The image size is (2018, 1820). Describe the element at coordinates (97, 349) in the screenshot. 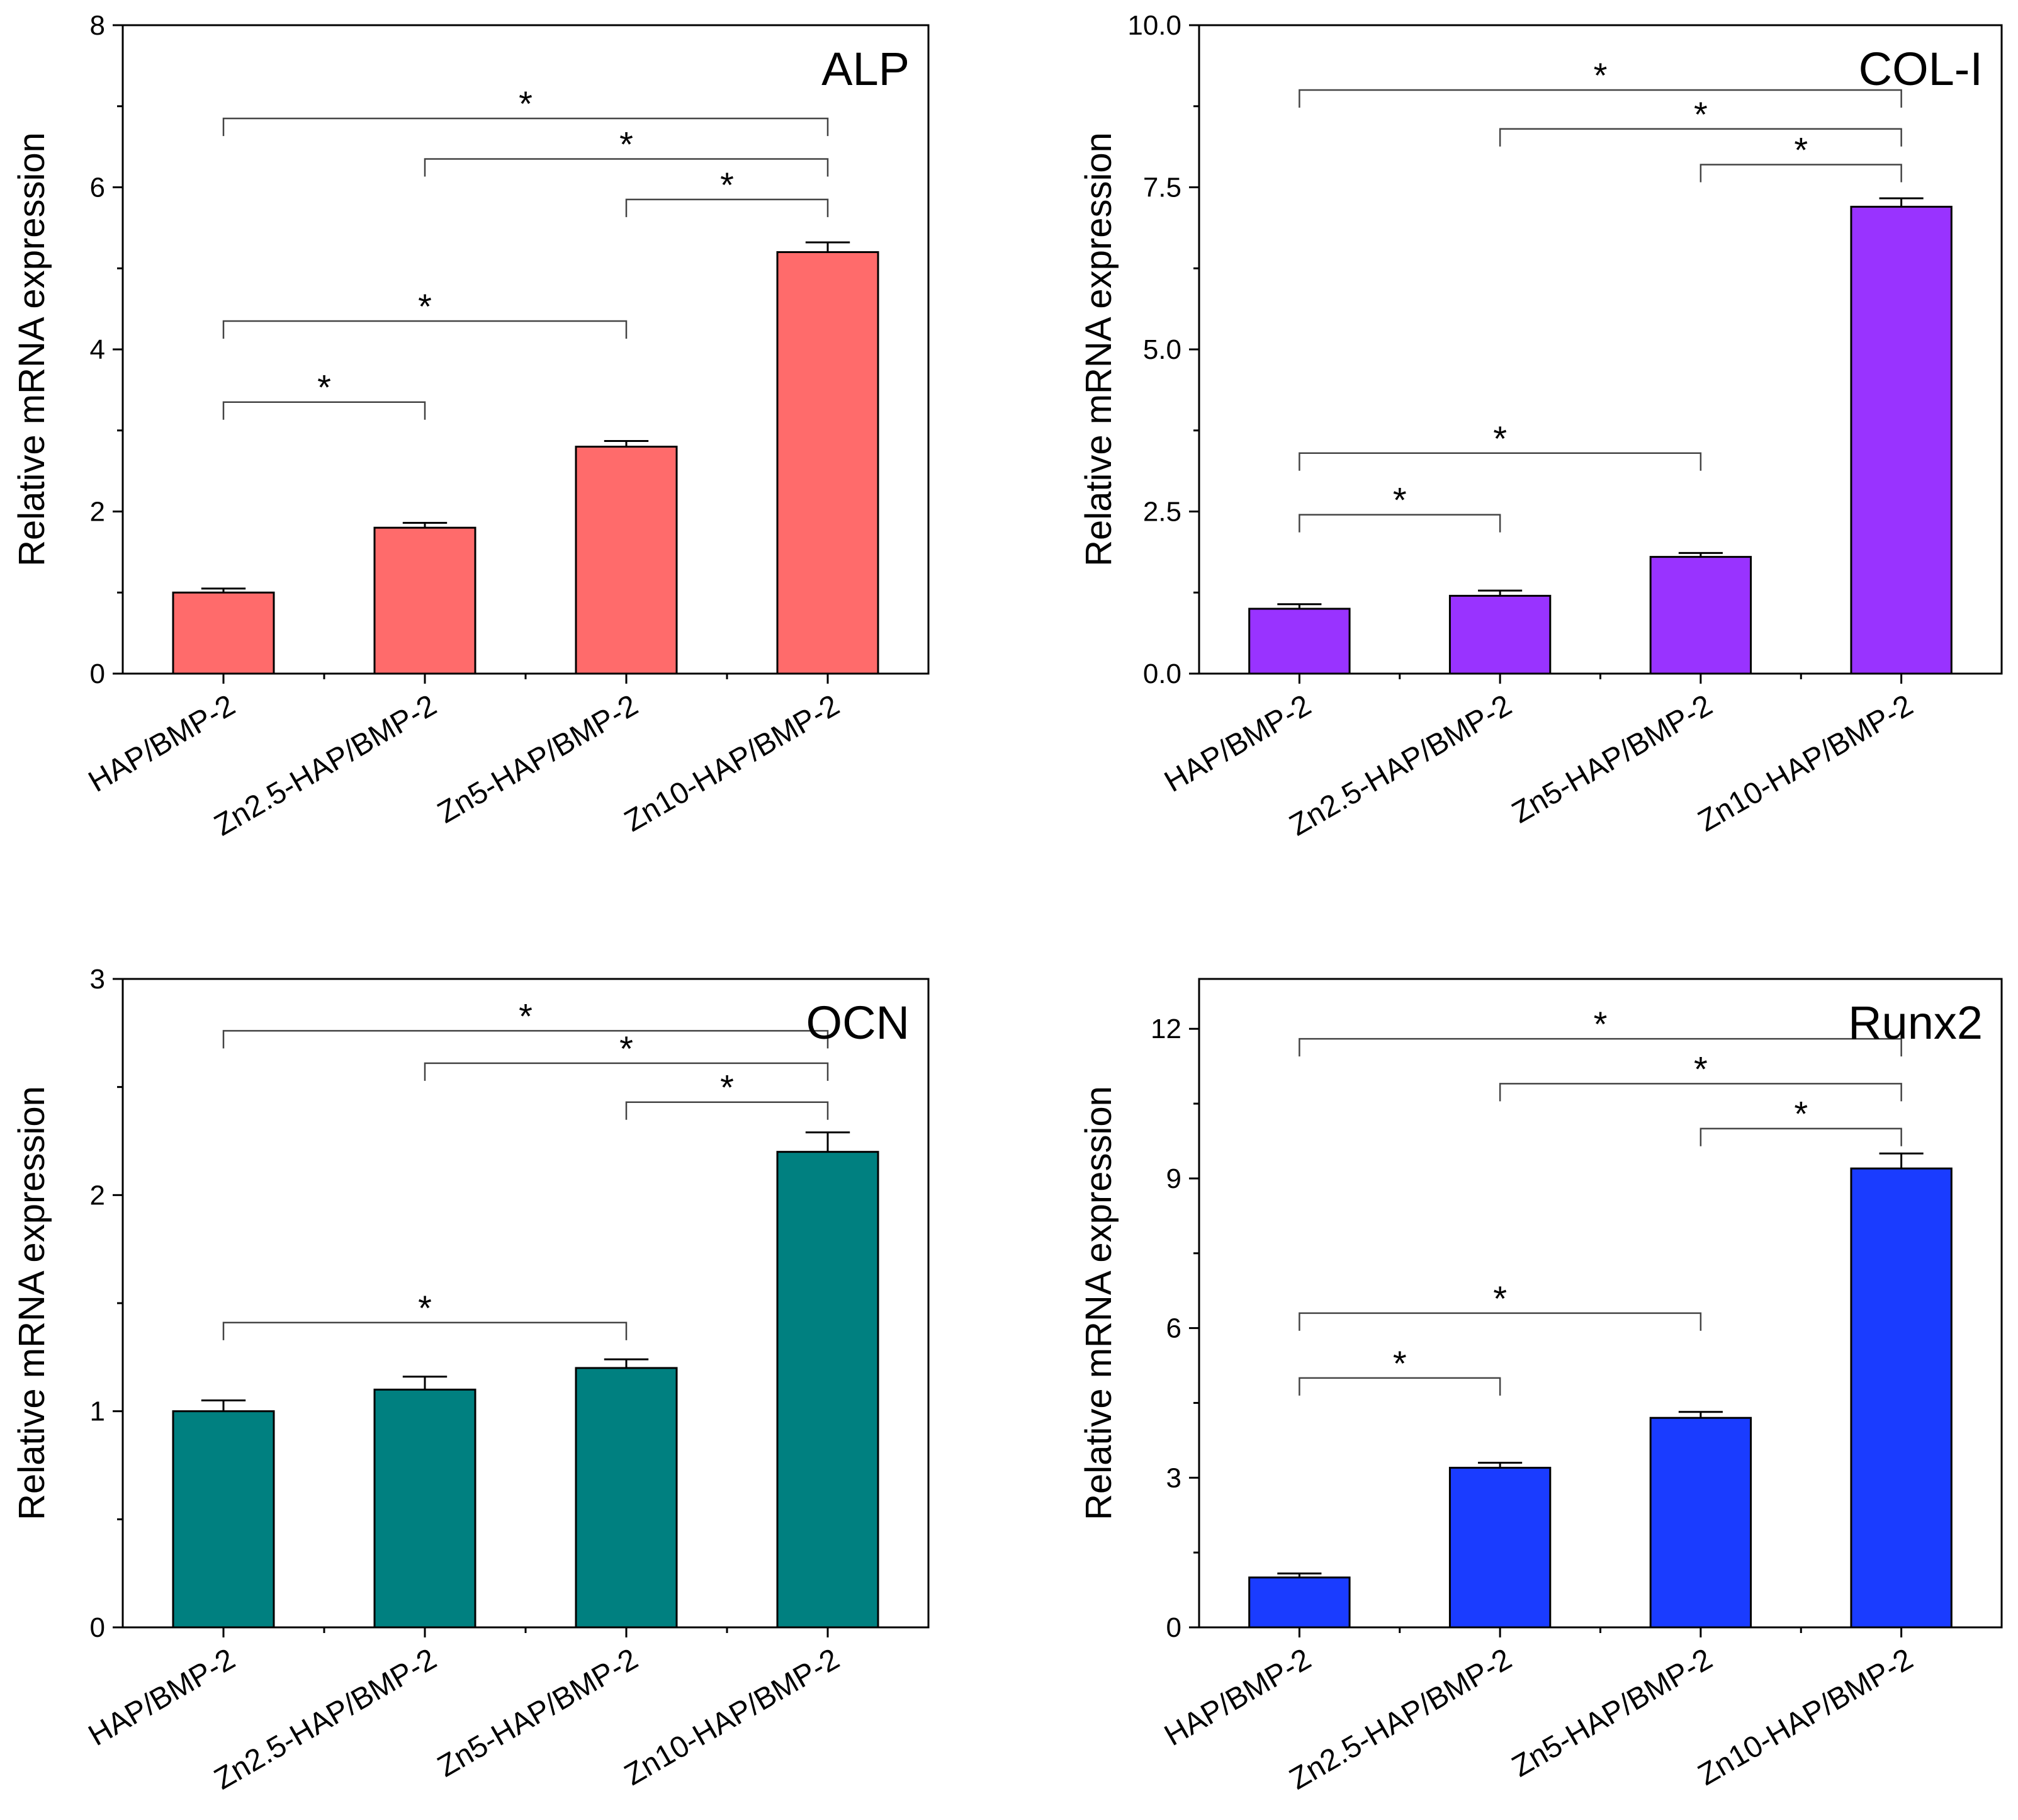

I see `y-tick-label: 4` at that location.